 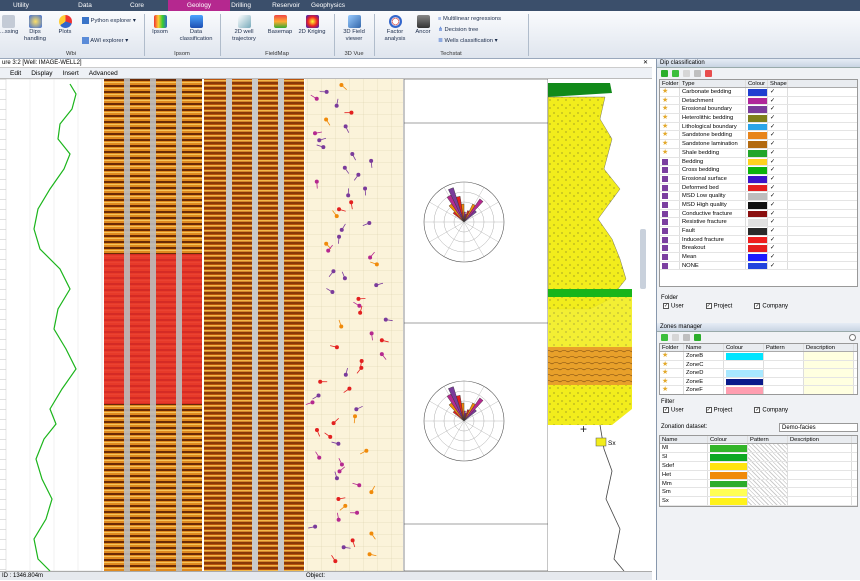 I want to click on dip-type-row: ★Erosional boundary✓, so click(x=758, y=109).